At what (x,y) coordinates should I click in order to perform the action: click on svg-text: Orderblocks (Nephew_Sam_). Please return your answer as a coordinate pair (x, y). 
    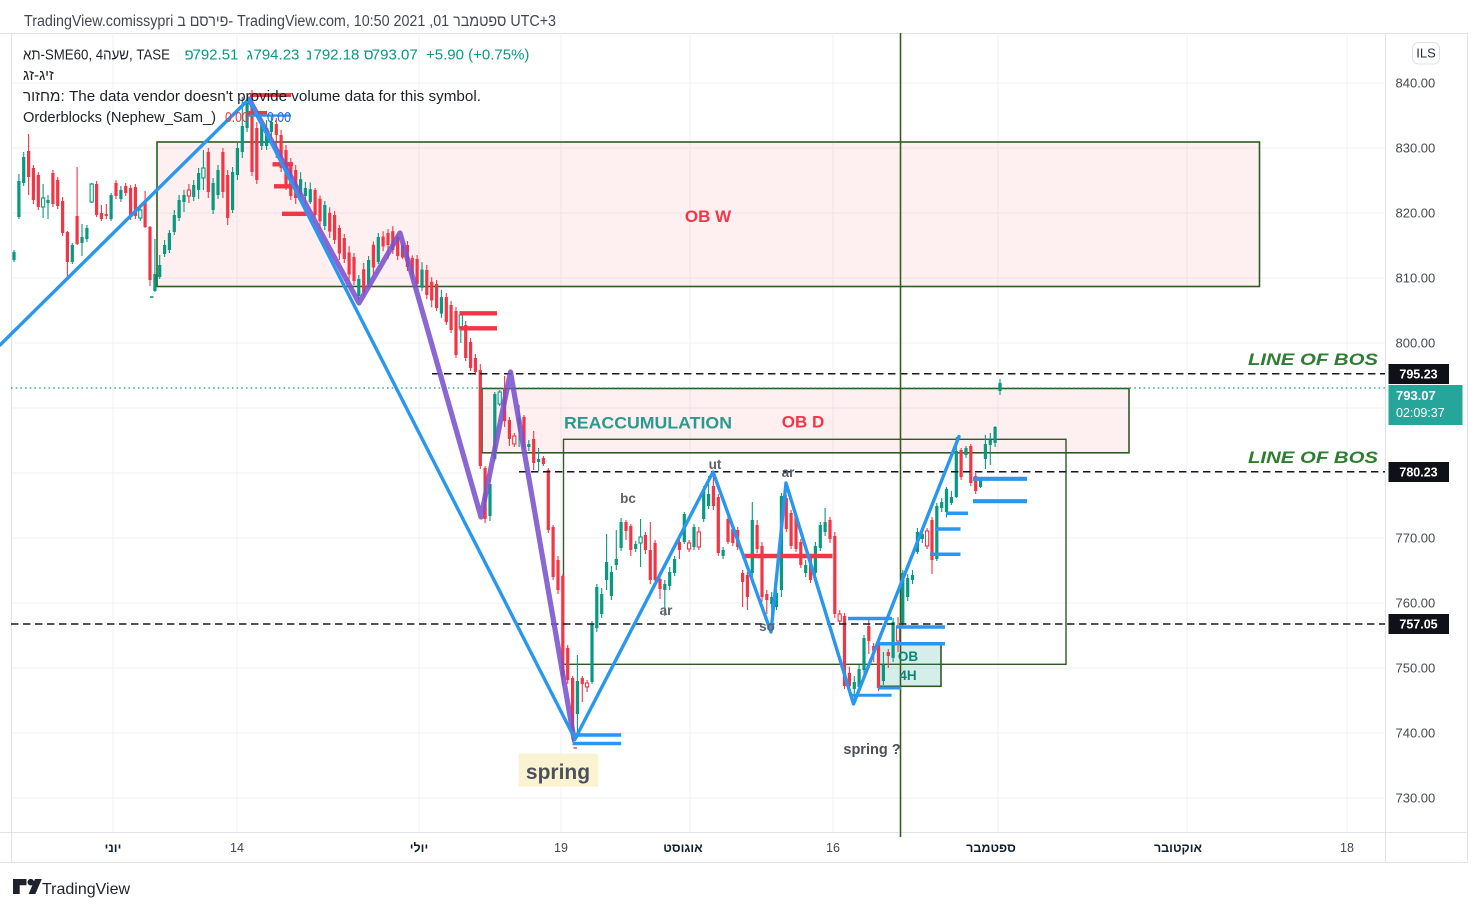
    Looking at the image, I should click on (119, 117).